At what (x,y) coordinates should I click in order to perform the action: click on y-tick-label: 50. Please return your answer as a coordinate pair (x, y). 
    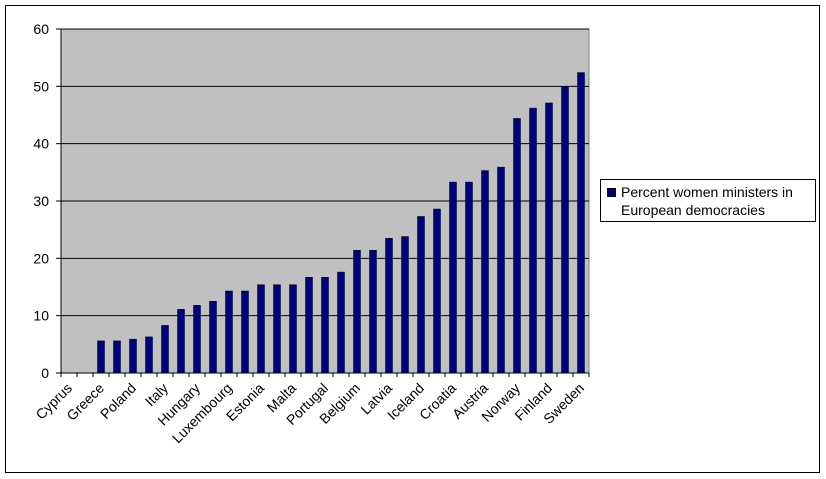
    Looking at the image, I should click on (41, 86).